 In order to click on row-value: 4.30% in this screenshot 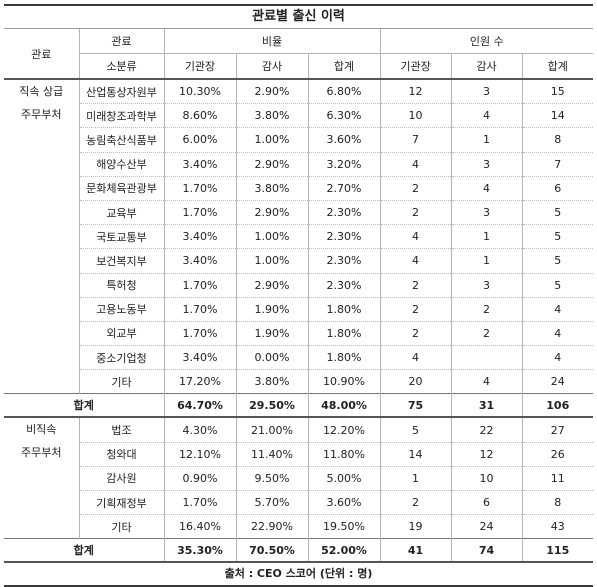, I will do `click(199, 430)`.